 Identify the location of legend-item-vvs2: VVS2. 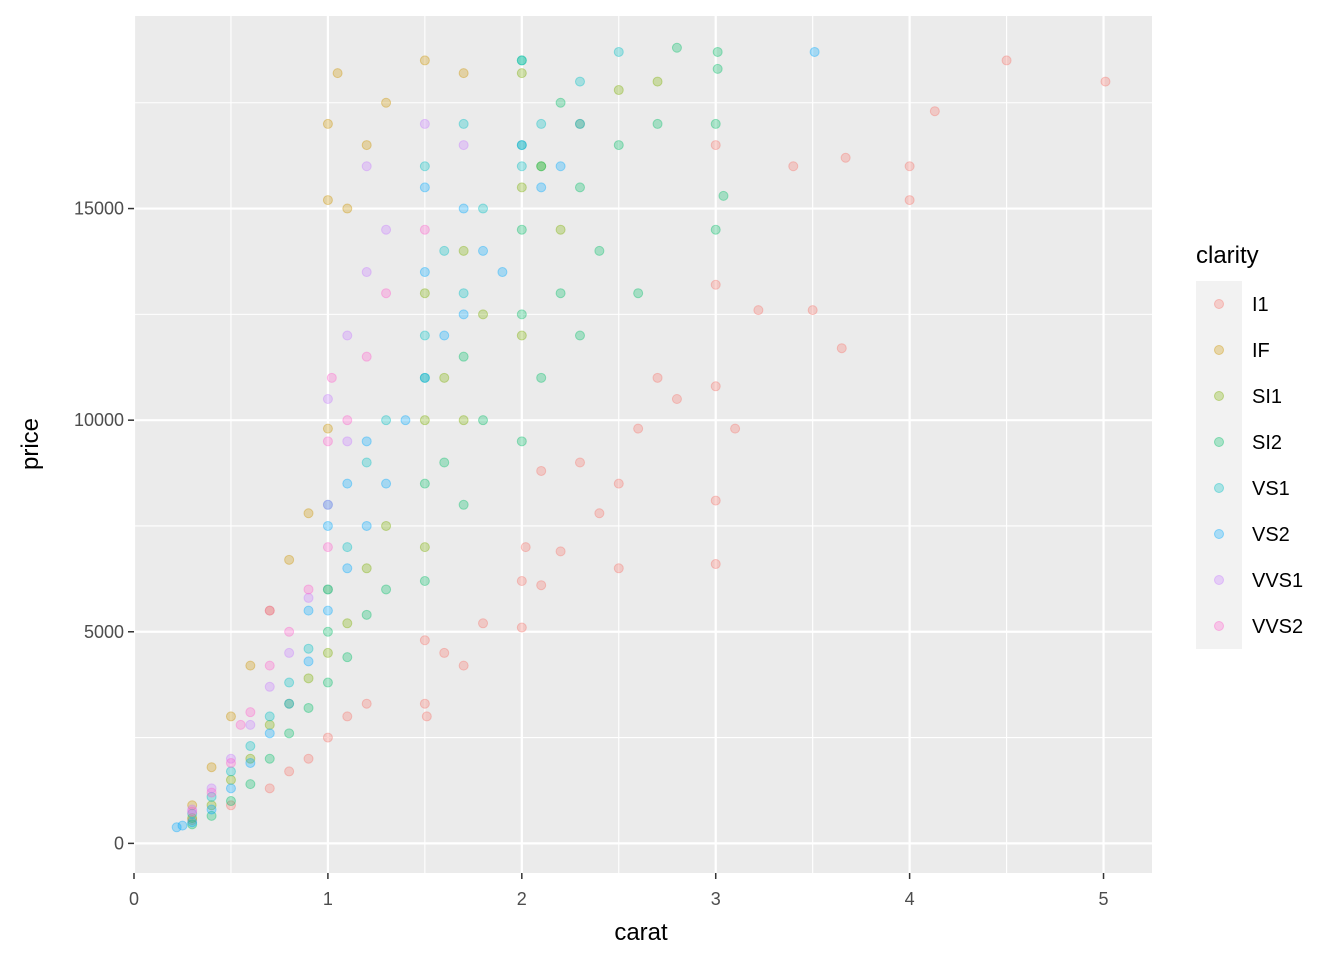
(1258, 627).